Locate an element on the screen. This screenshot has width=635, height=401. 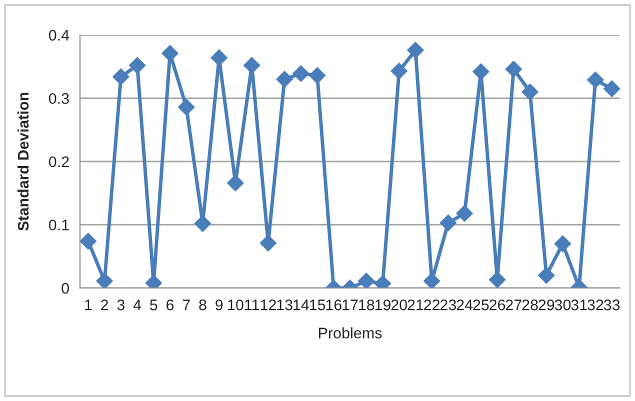
x-tick-label: 6 is located at coordinates (170, 305).